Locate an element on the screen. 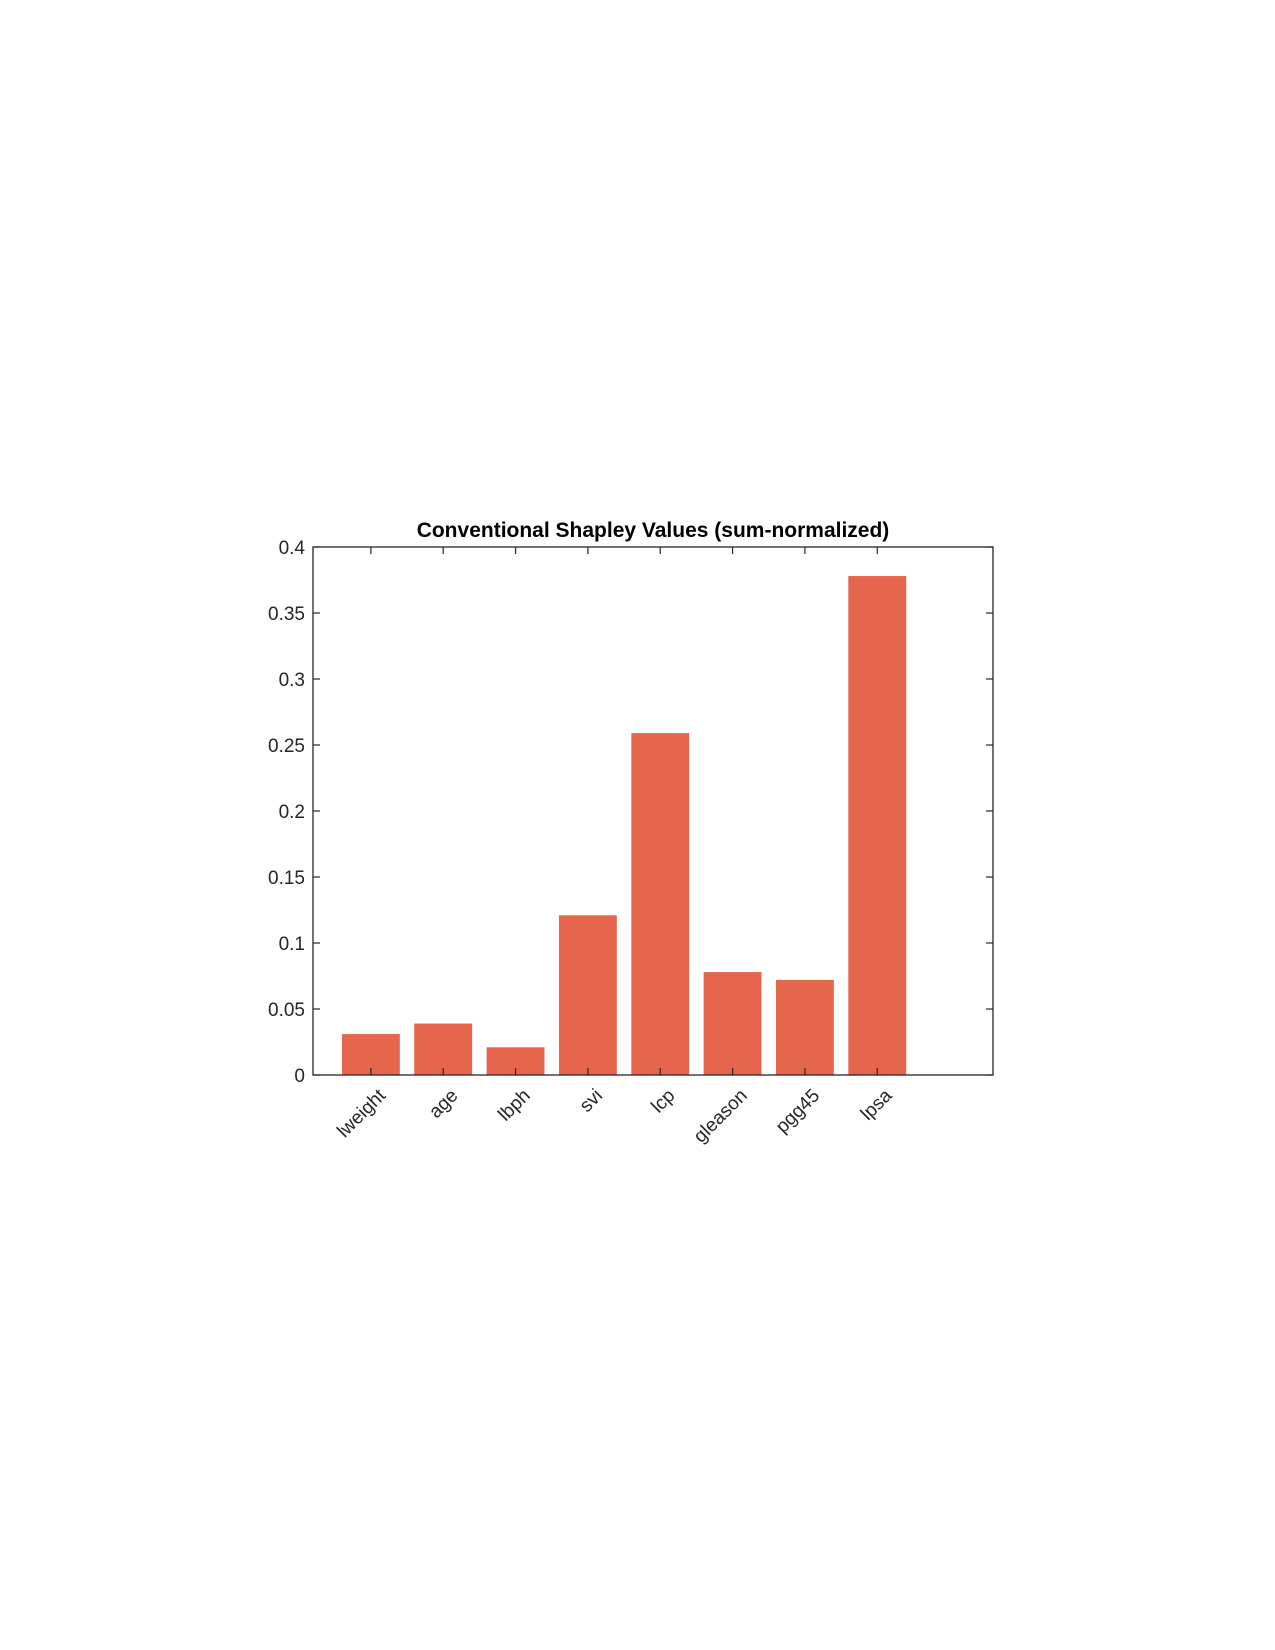  x-tick-label-lcp: lcp is located at coordinates (663, 1101).